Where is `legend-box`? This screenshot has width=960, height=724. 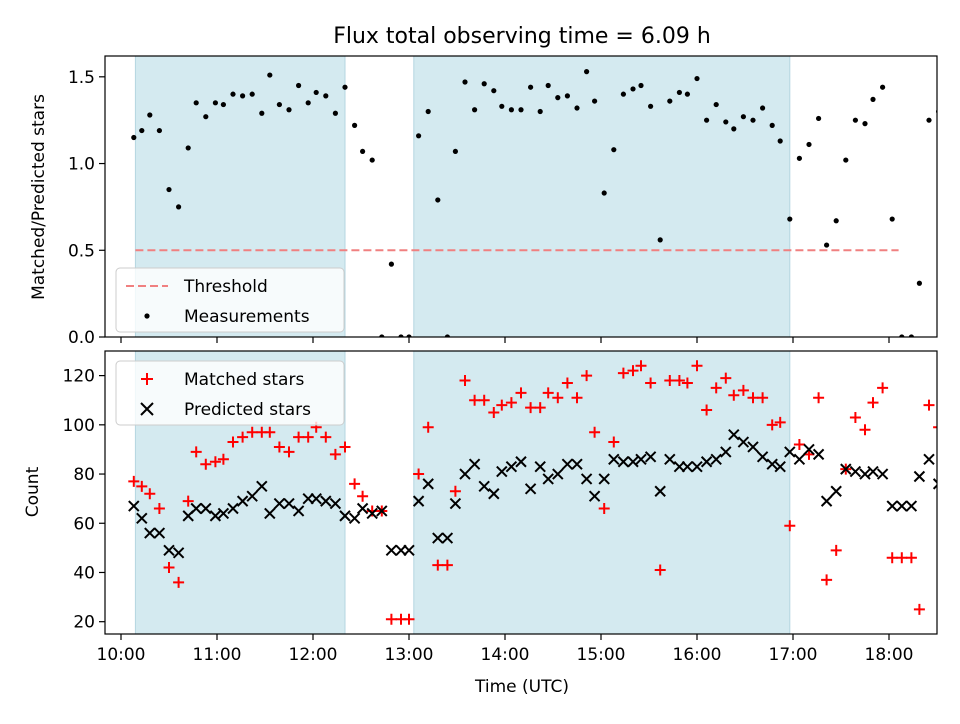 legend-box is located at coordinates (230, 393).